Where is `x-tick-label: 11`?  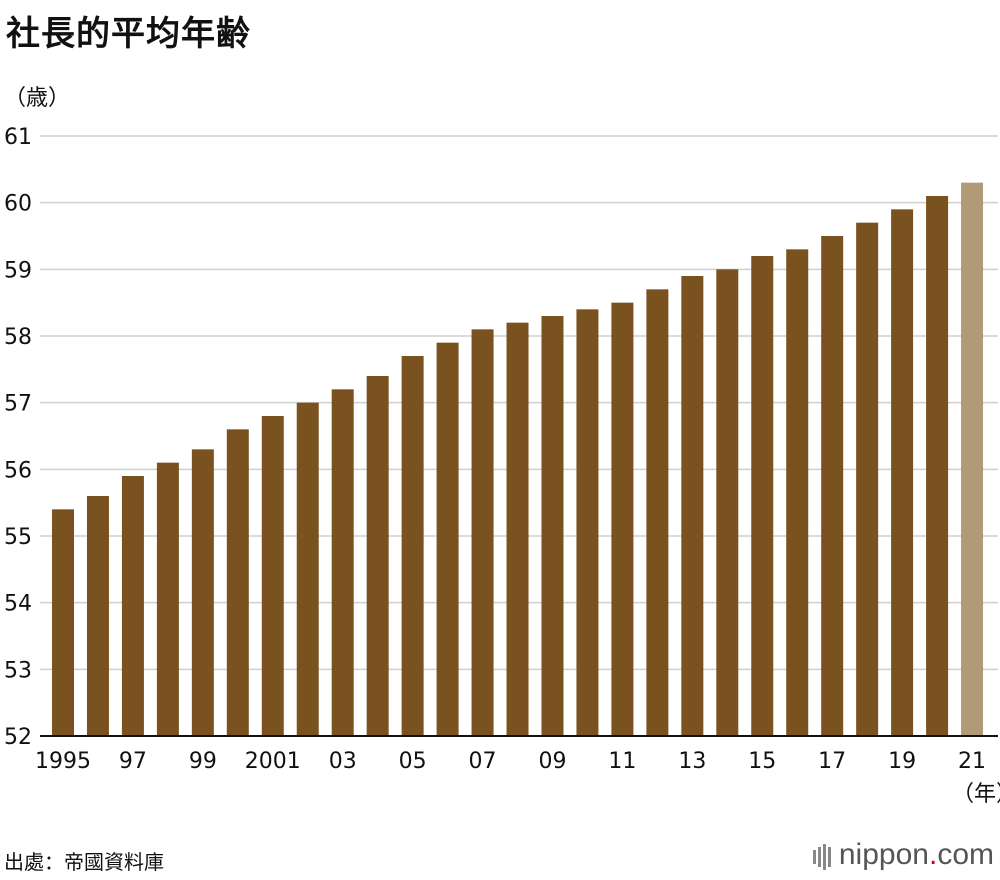
x-tick-label: 11 is located at coordinates (622, 761).